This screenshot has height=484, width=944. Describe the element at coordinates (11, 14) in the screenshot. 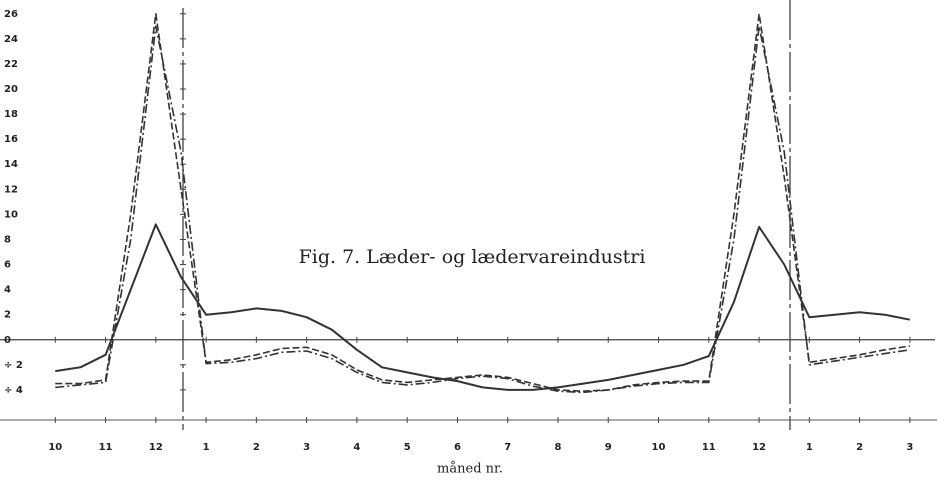

I see `y-tick-label: 26` at that location.